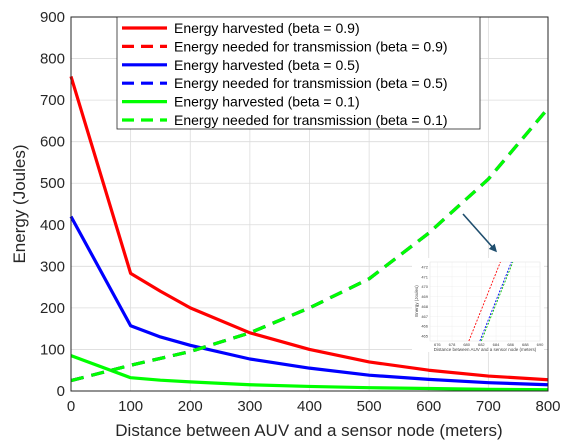  What do you see at coordinates (424, 301) in the screenshot?
I see `inset-y-tick-labels: 465 466 467 468 469 470 471 472` at bounding box center [424, 301].